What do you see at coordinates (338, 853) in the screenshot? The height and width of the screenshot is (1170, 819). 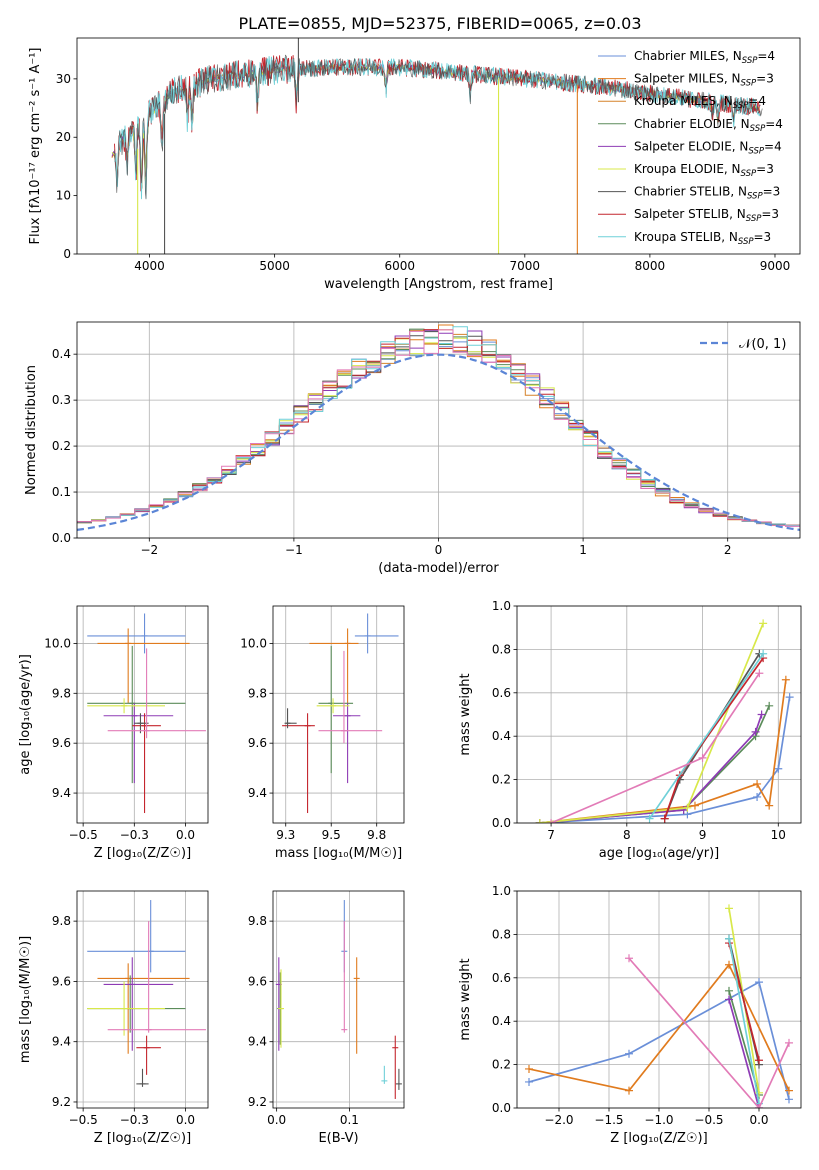 I see `x-axis-label: mass [log₁₀(M/M☉)]` at bounding box center [338, 853].